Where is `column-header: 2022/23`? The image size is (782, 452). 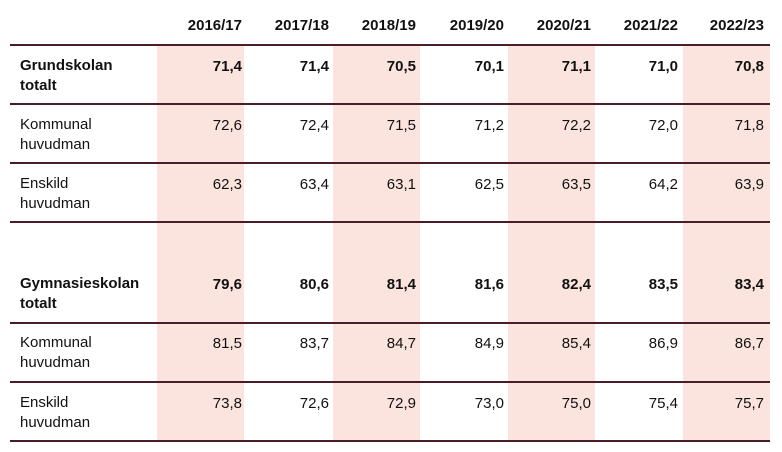
column-header: 2022/23 is located at coordinates (736, 25).